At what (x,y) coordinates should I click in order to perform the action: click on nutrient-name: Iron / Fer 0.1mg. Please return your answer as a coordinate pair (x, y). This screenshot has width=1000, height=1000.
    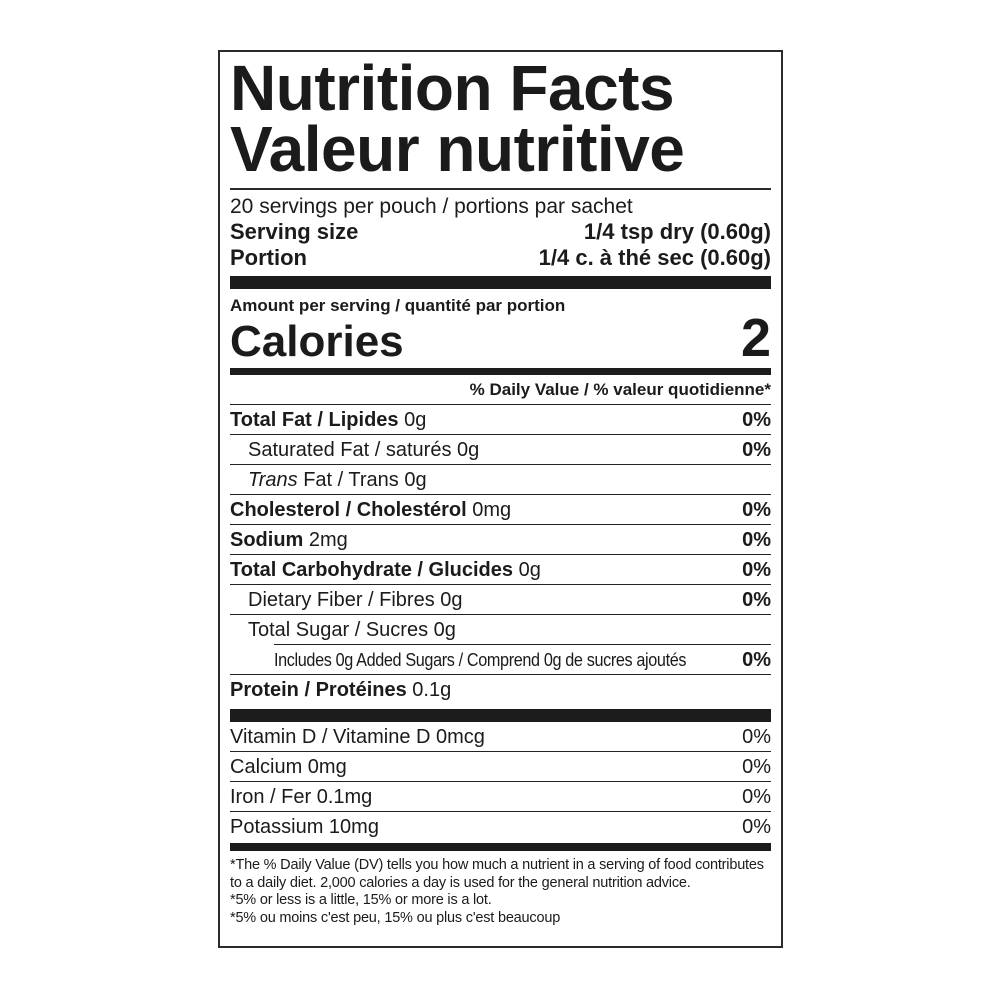
    Looking at the image, I should click on (301, 797).